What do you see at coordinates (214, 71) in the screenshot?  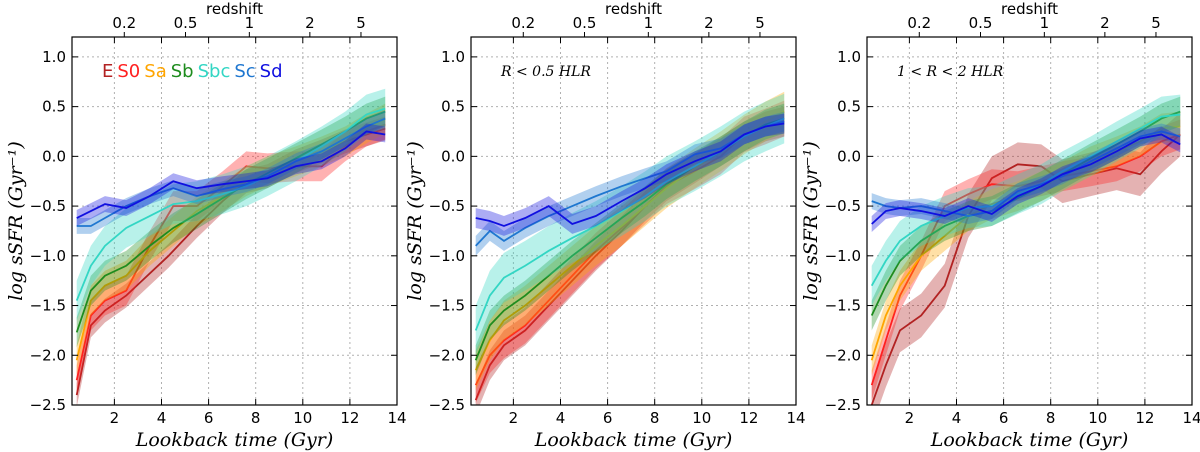 I see `legend-entry-sbc: Sbc` at bounding box center [214, 71].